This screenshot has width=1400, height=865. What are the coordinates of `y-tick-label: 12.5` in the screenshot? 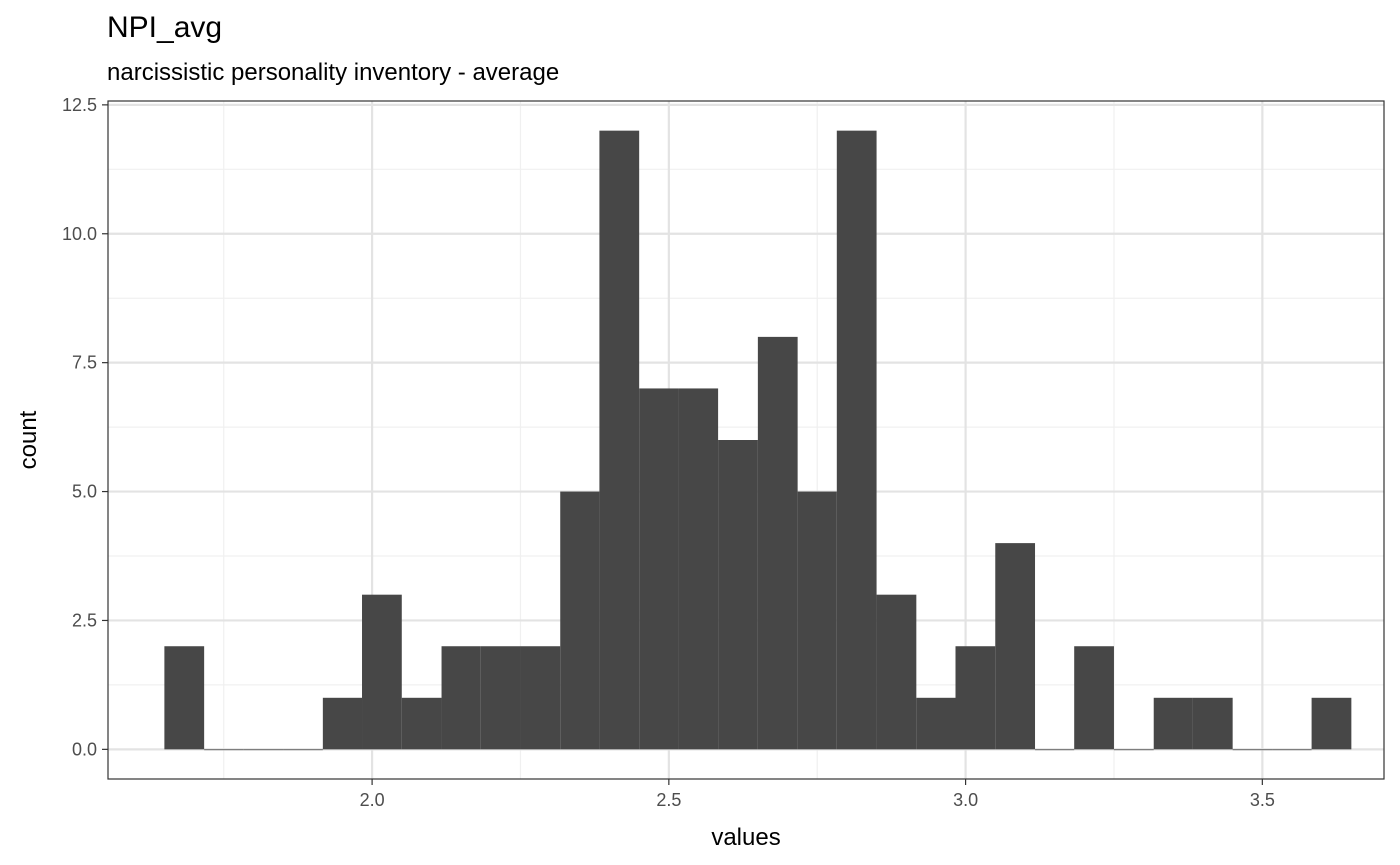 It's located at (79, 105).